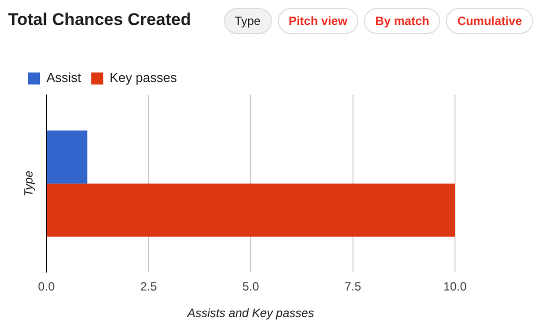  Describe the element at coordinates (251, 287) in the screenshot. I see `x-tick-label: 5.0` at that location.